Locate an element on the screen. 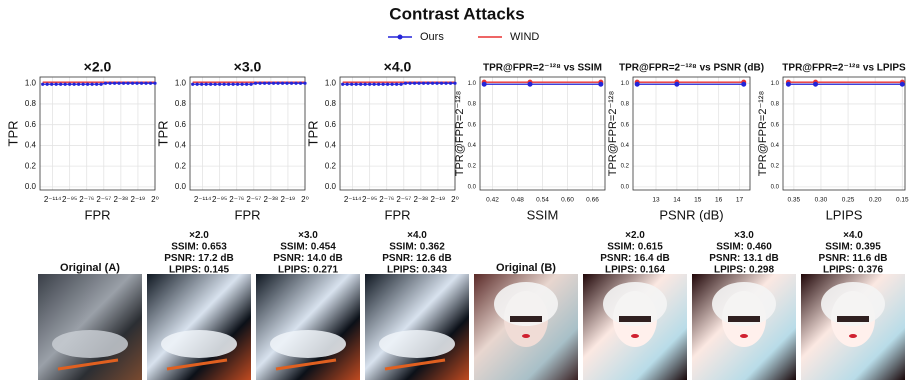 This screenshot has width=914, height=387. x-tick-label: 0.60 is located at coordinates (567, 200).